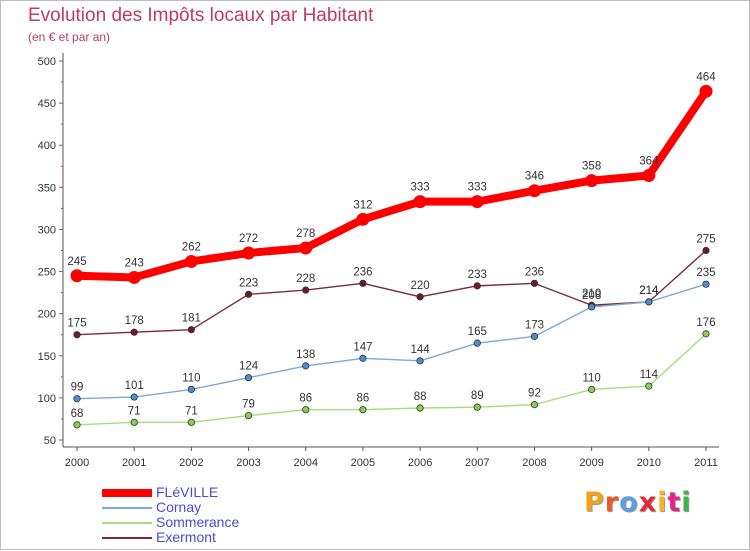 This screenshot has height=551, width=750. Describe the element at coordinates (706, 77) in the screenshot. I see `data-label-fl-ville: 464` at that location.